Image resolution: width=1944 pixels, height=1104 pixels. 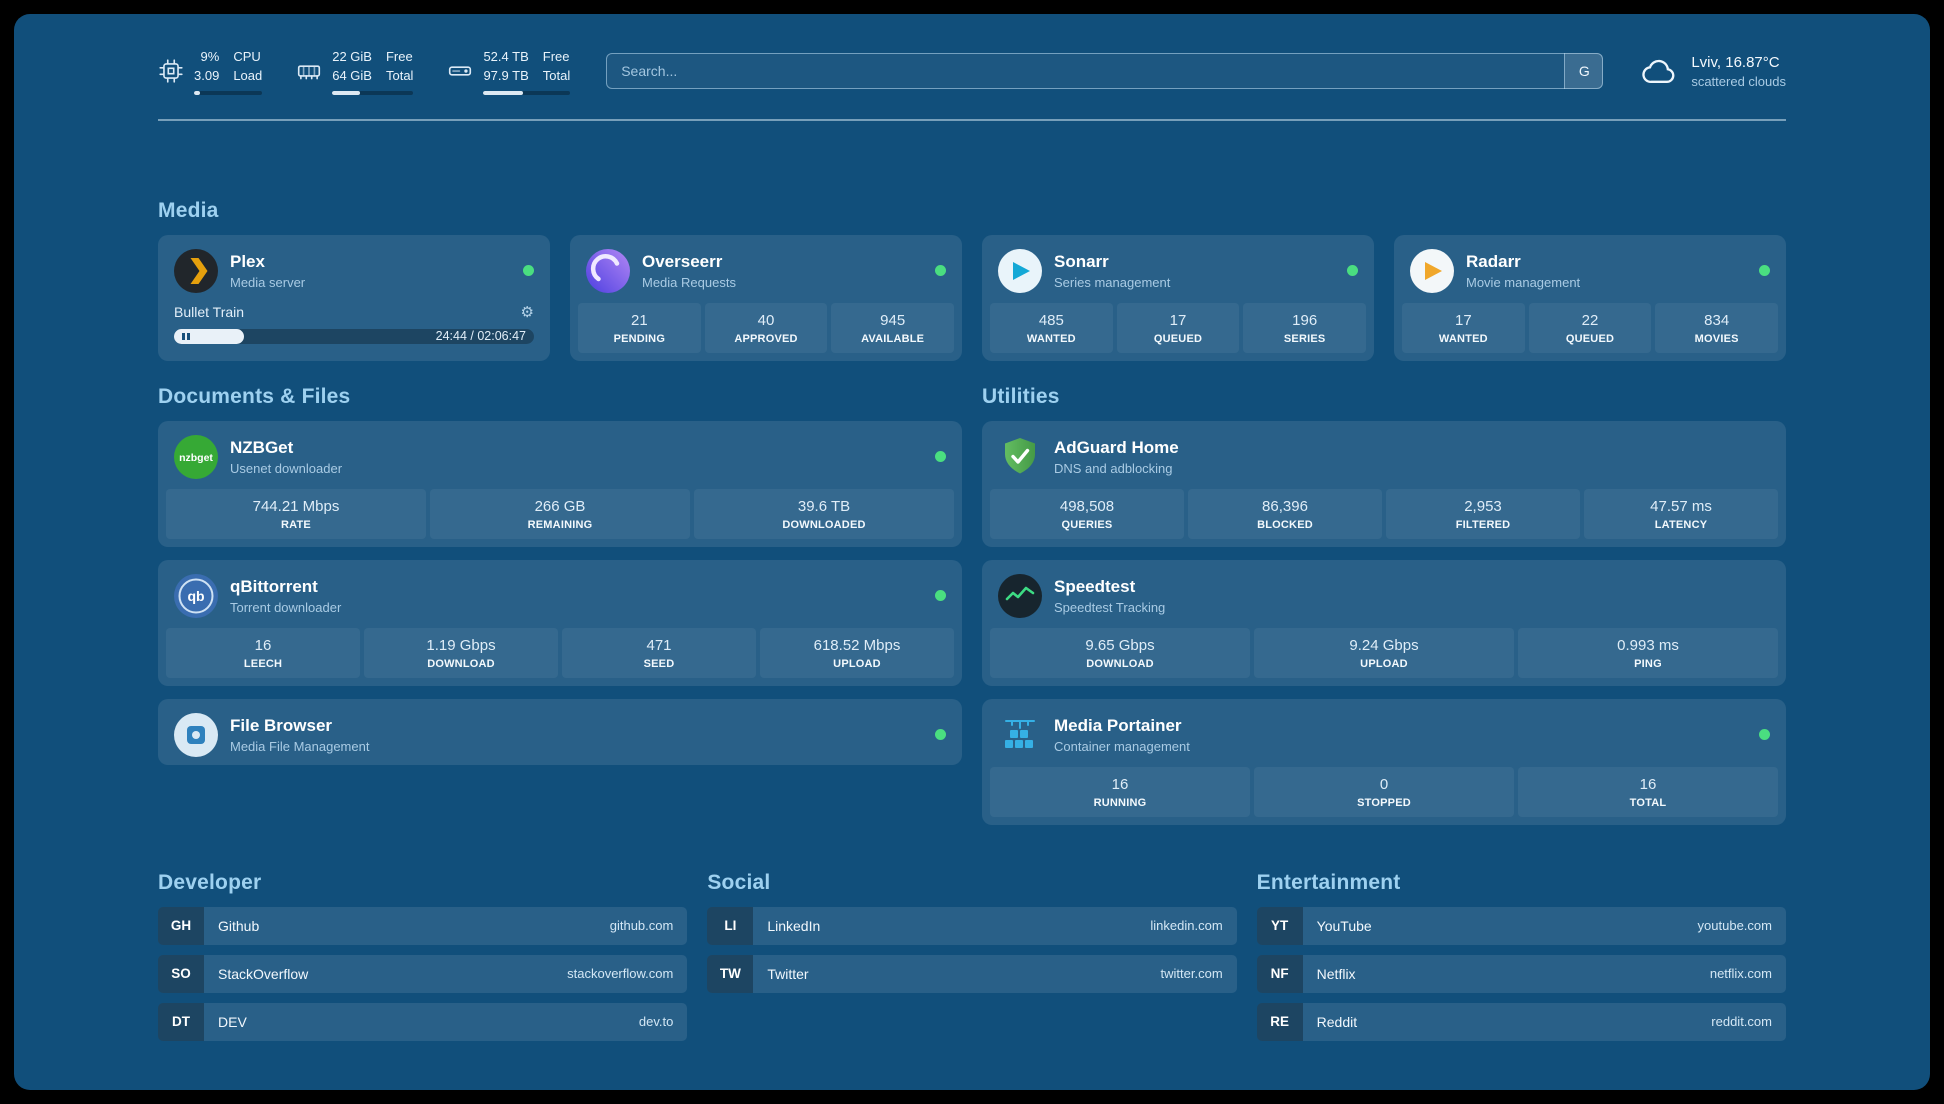 I want to click on plex-playback-time: 24:44 / 02:06:47, so click(x=480, y=336).